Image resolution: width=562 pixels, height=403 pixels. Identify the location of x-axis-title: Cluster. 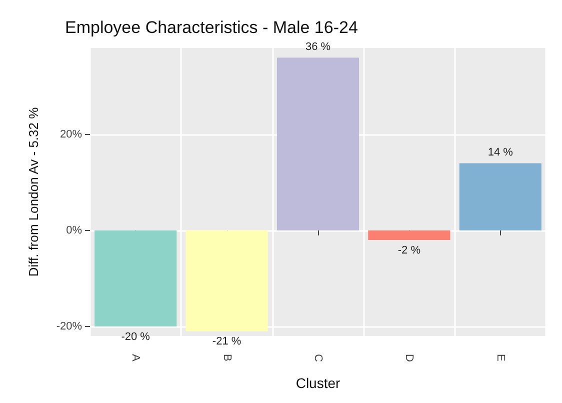
(318, 383).